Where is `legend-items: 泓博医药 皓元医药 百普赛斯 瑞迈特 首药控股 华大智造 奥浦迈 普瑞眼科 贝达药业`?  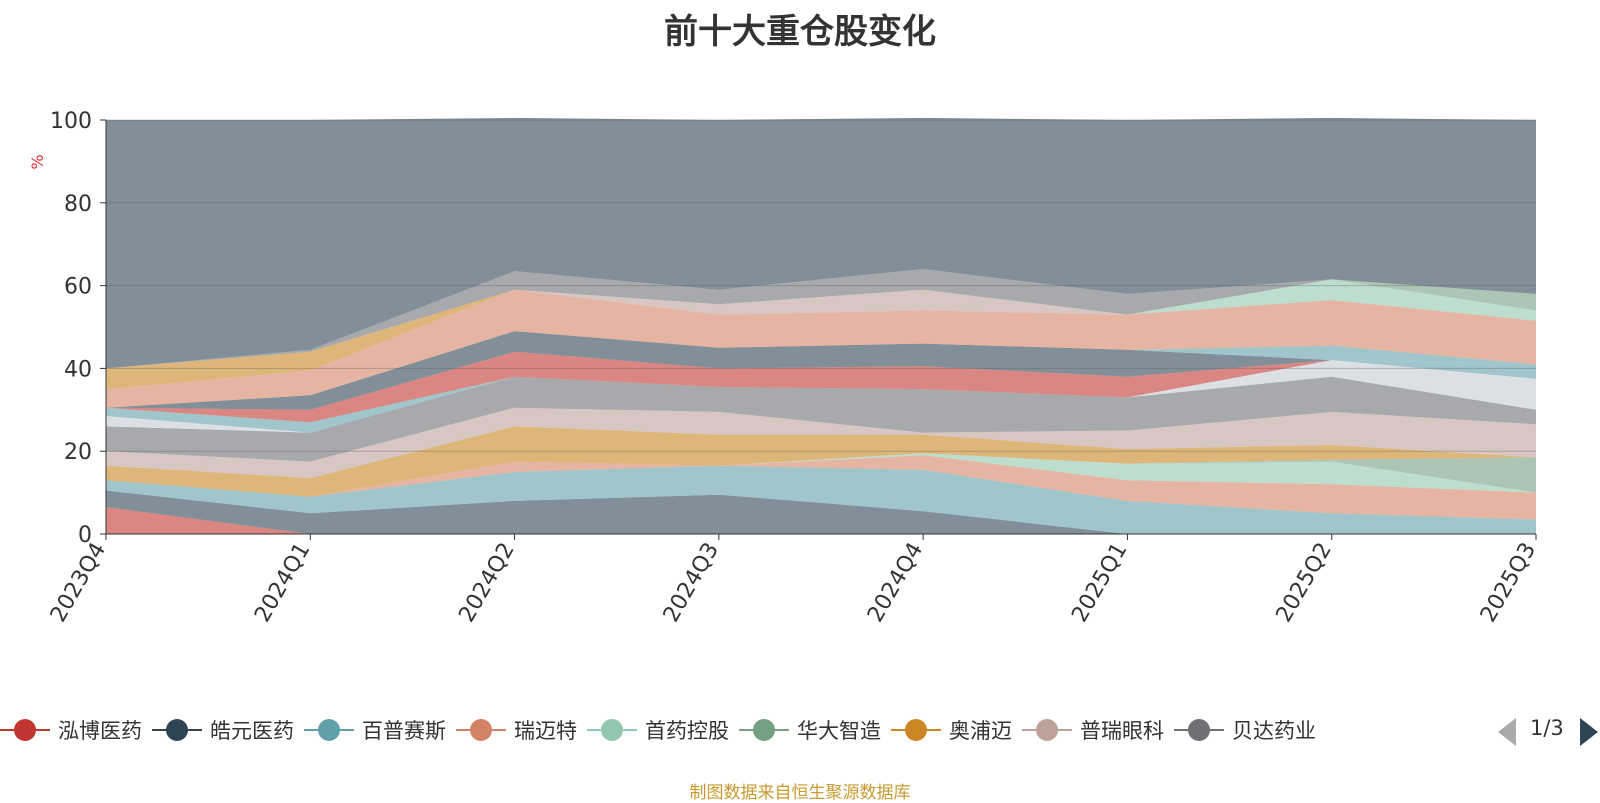 legend-items: 泓博医药 皓元医药 百普赛斯 瑞迈特 首药控股 华大智造 奥浦迈 普瑞眼科 贝达药业 is located at coordinates (741, 730).